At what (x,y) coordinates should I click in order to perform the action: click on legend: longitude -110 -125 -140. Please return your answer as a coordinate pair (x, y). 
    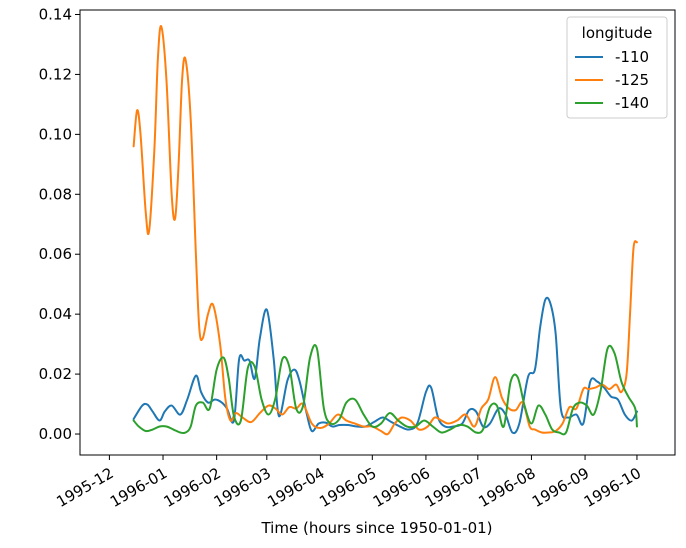
    Looking at the image, I should click on (617, 67).